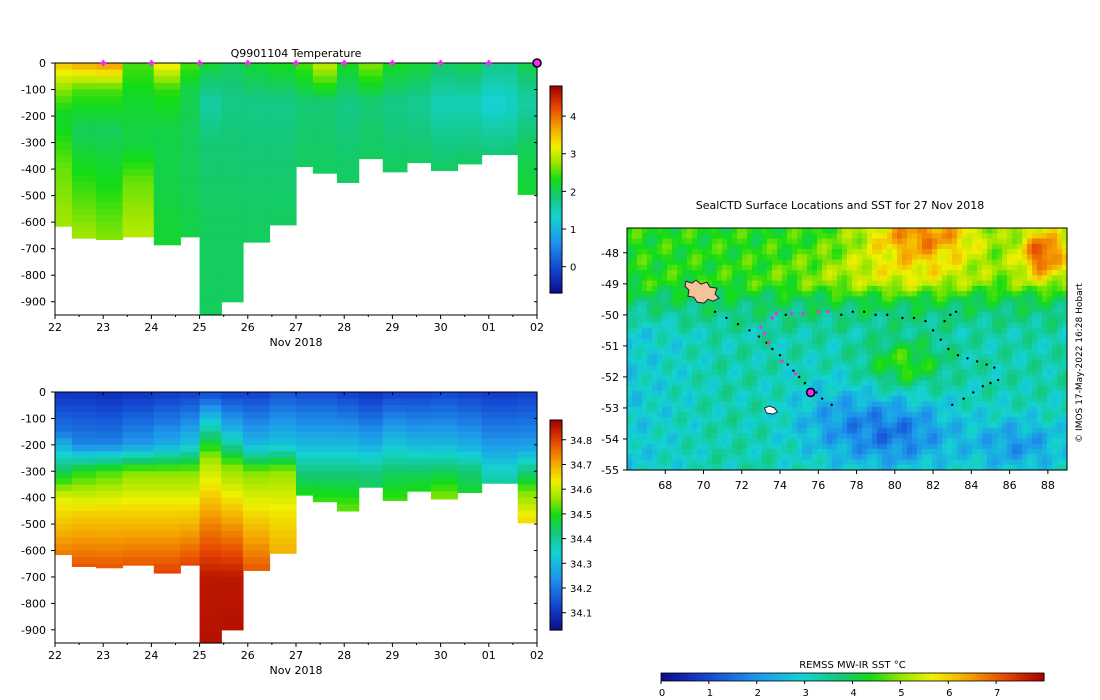  Describe the element at coordinates (581, 515) in the screenshot. I see `colorbar-tick-label: 34.5` at that location.